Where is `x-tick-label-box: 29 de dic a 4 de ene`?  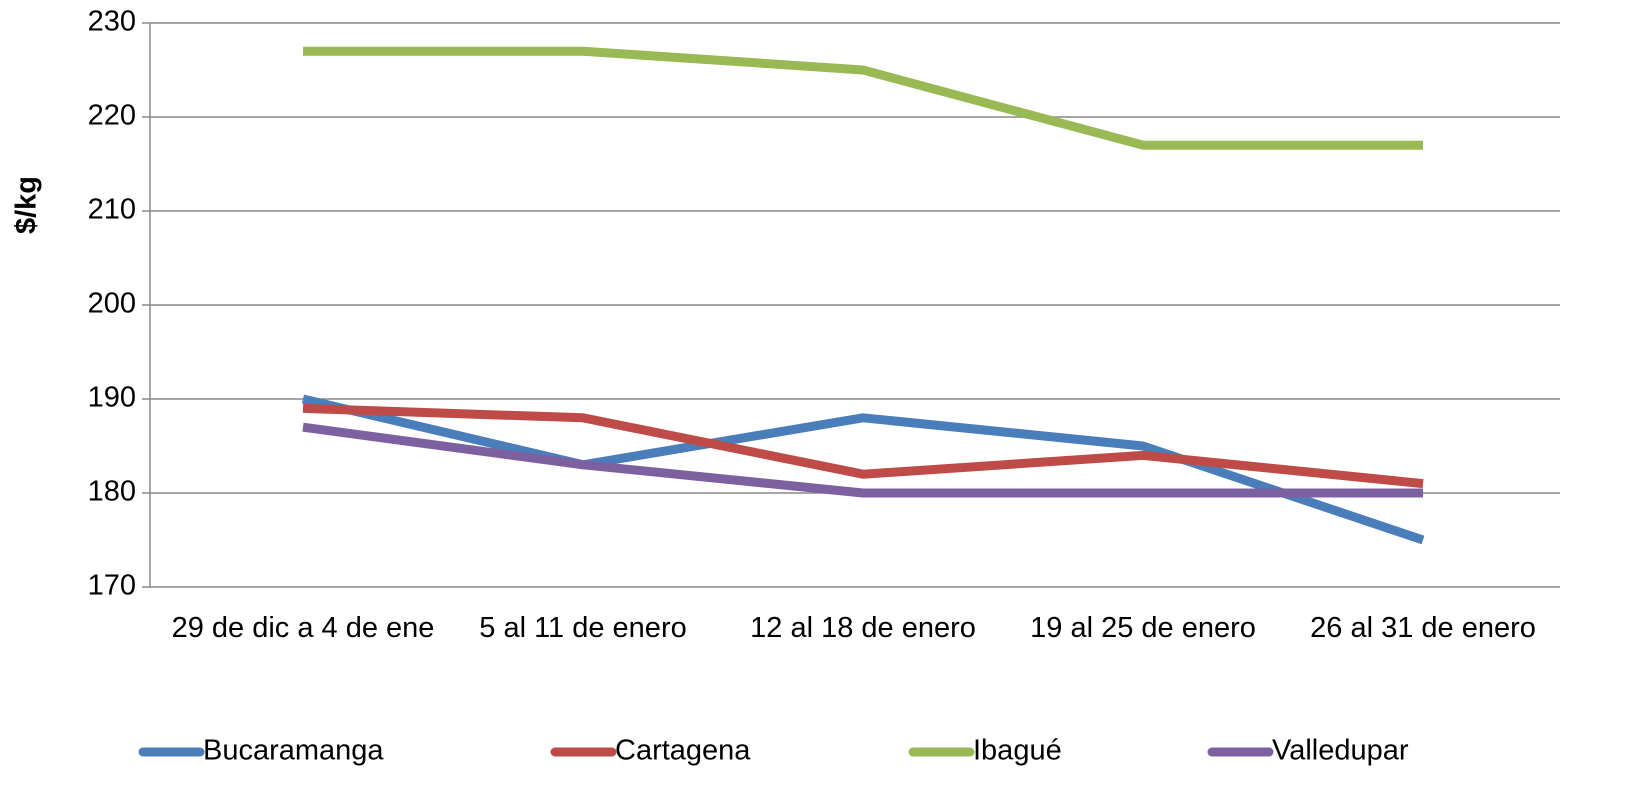
x-tick-label-box: 29 de dic a 4 de ene is located at coordinates (303, 628).